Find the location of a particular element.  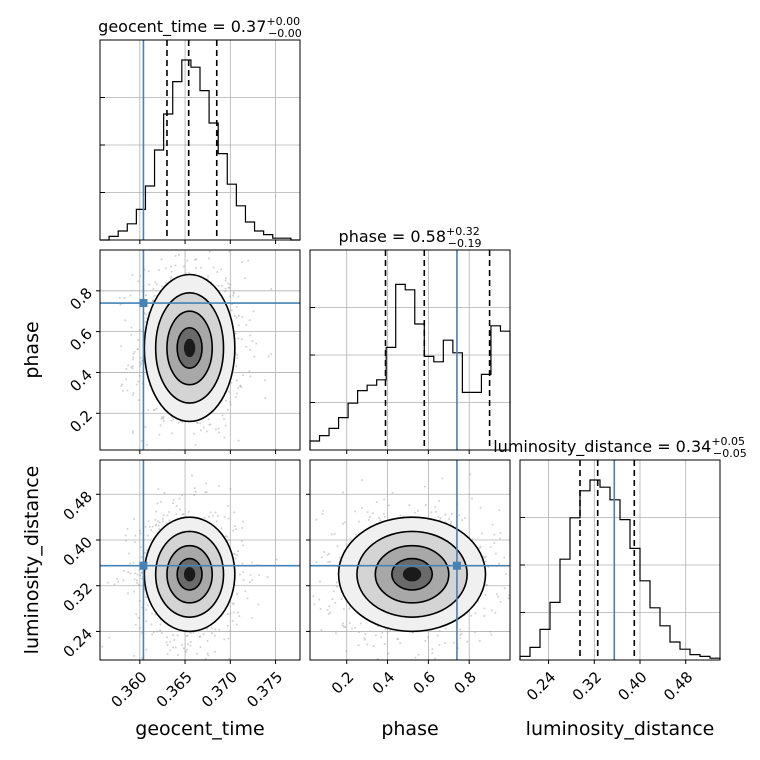

x-tick-label: 0.32 is located at coordinates (587, 686).